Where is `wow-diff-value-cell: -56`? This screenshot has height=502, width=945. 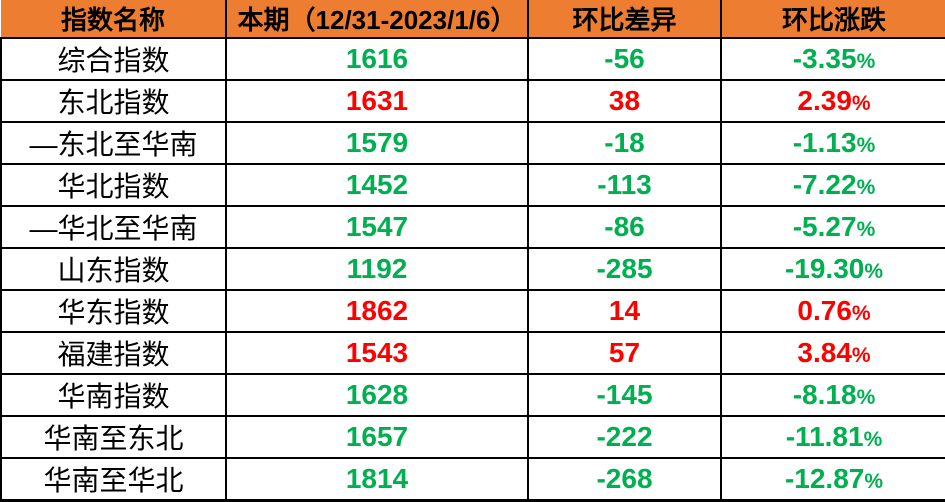 wow-diff-value-cell: -56 is located at coordinates (624, 59).